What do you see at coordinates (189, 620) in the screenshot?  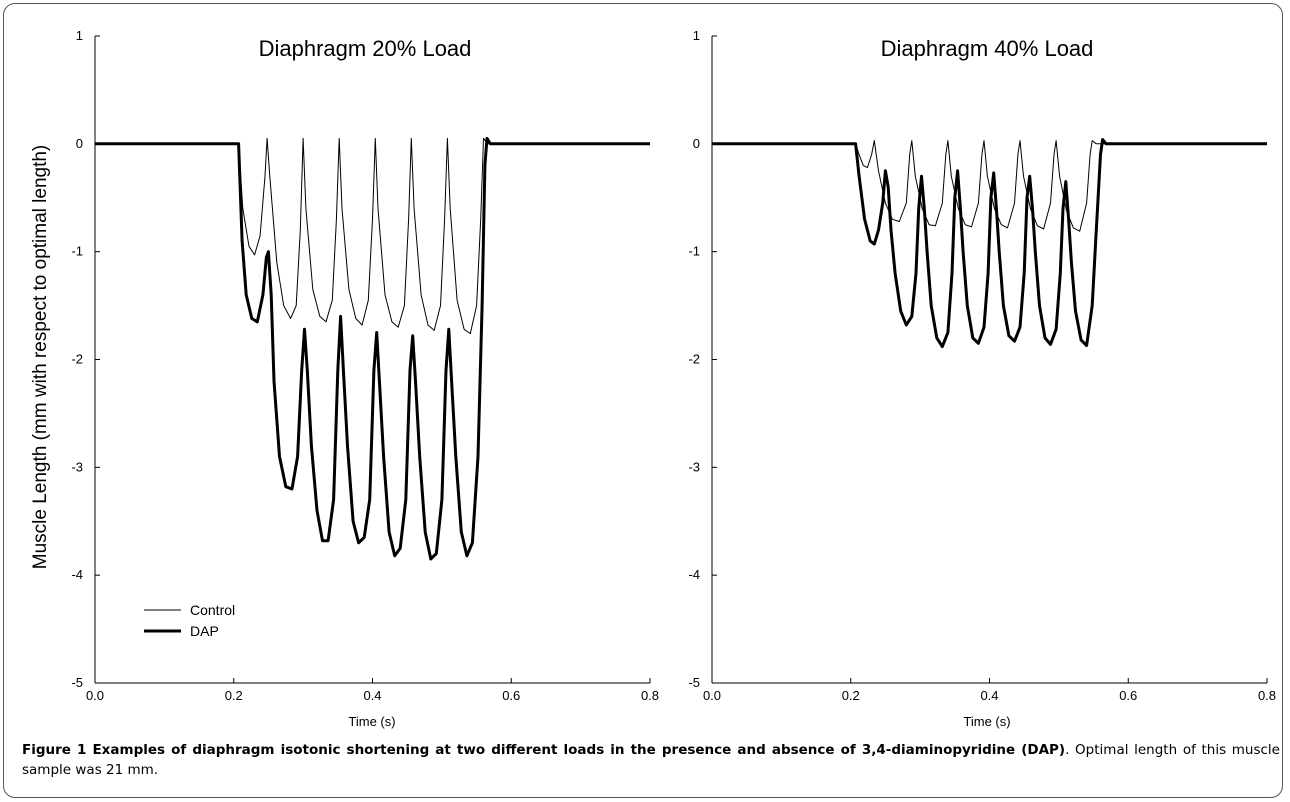 I see `legend: Control DAP` at bounding box center [189, 620].